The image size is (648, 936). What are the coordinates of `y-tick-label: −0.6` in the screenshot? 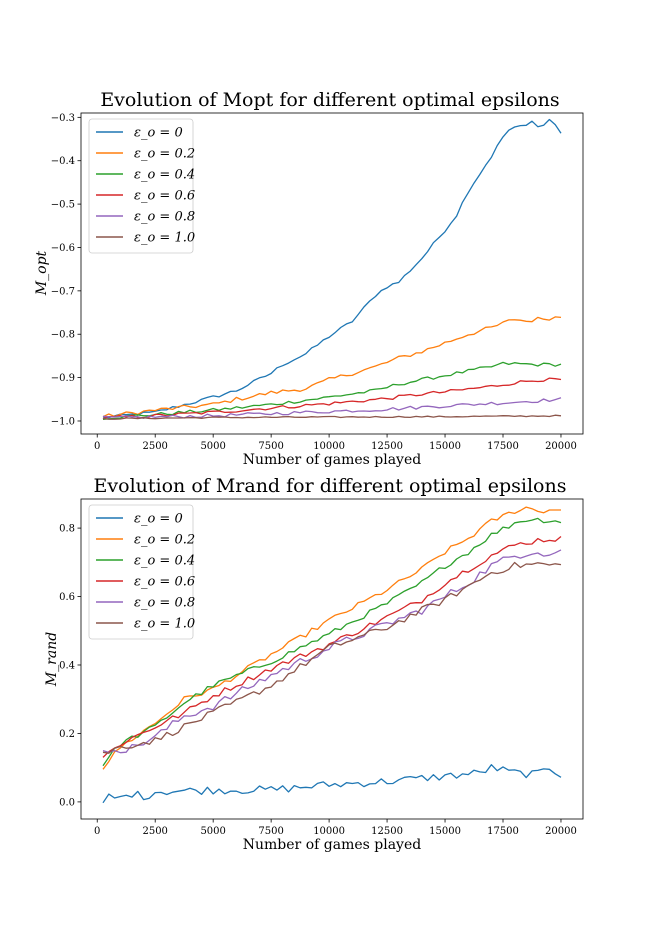 It's located at (63, 248).